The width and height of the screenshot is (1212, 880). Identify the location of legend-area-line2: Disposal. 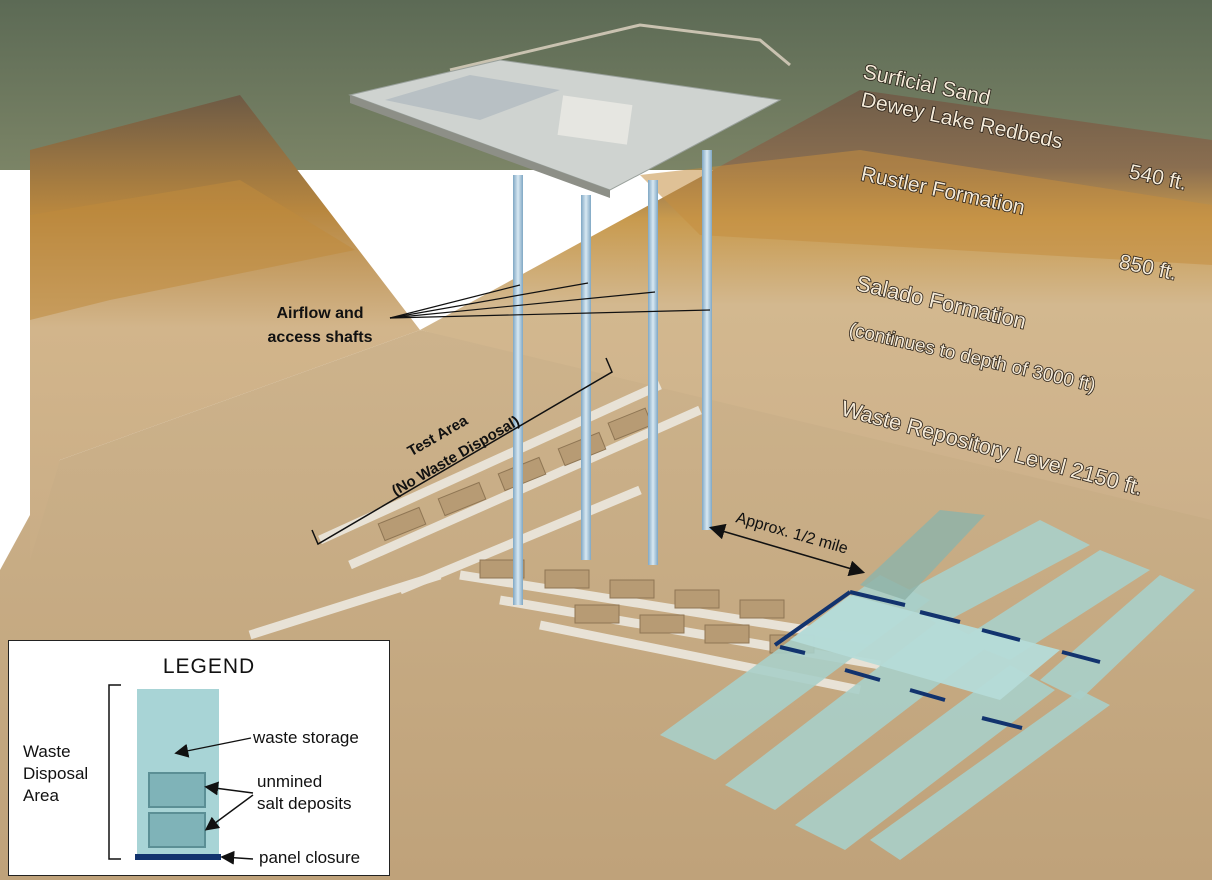
(55, 774).